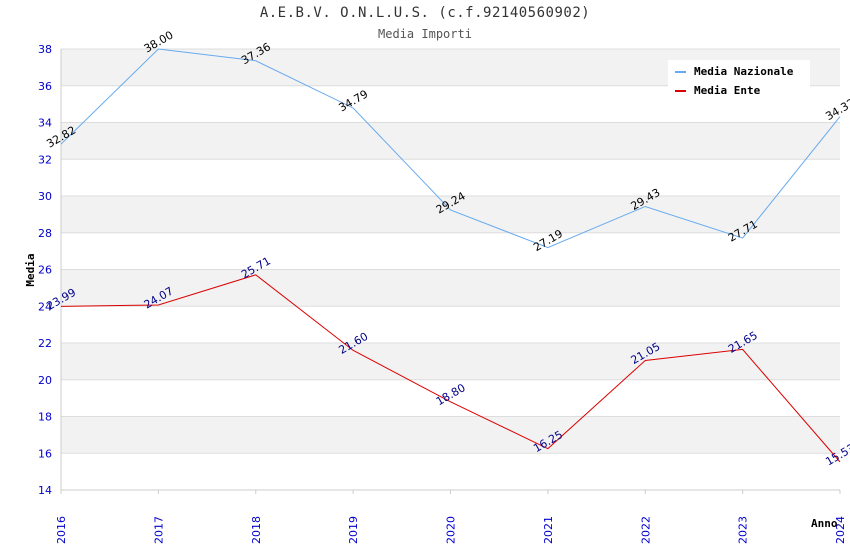 This screenshot has height=550, width=850. What do you see at coordinates (45, 233) in the screenshot?
I see `y-tick-label: 28` at bounding box center [45, 233].